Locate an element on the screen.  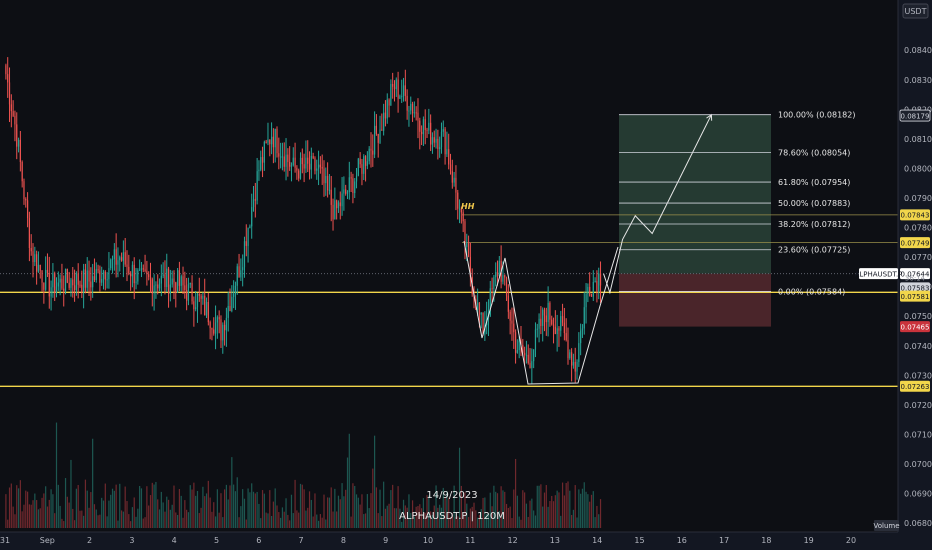
x-tick-label: 12 is located at coordinates (513, 540).